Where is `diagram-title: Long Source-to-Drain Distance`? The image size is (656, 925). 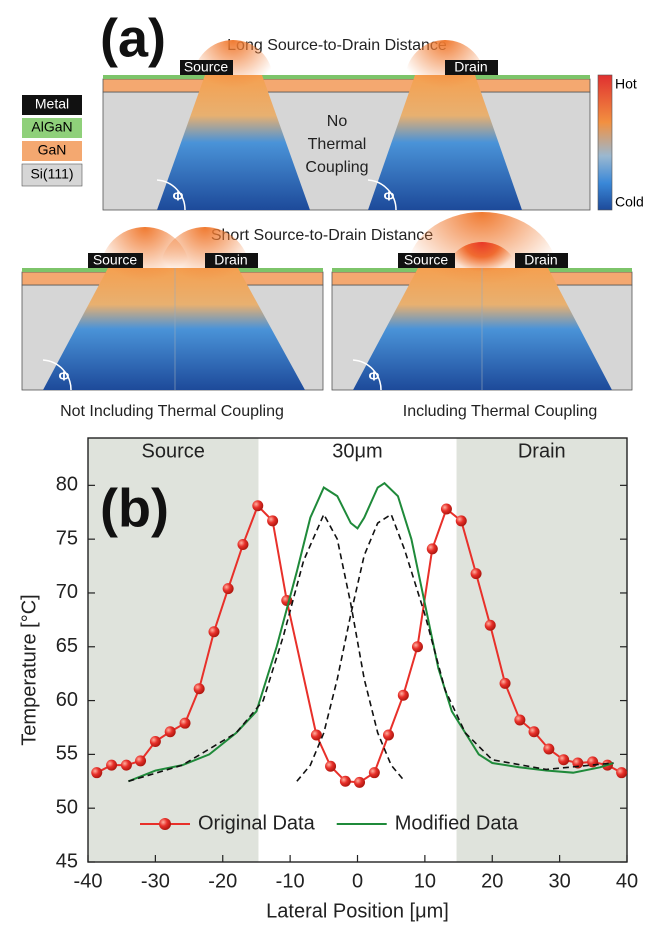
diagram-title: Long Source-to-Drain Distance is located at coordinates (337, 45).